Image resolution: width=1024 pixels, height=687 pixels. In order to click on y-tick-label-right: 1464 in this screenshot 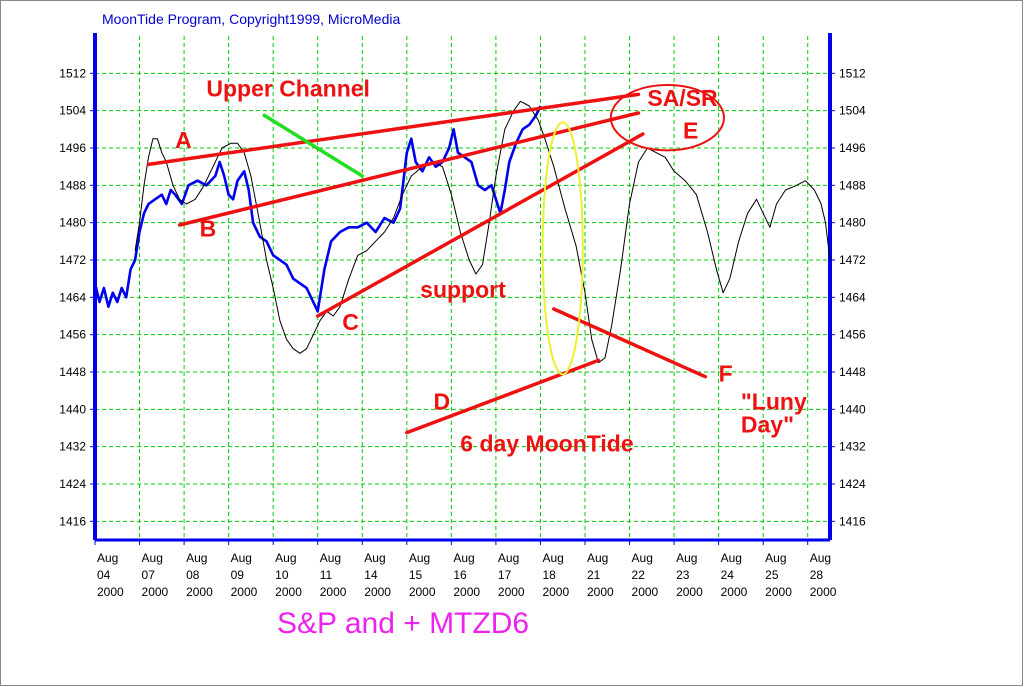, I will do `click(852, 297)`.